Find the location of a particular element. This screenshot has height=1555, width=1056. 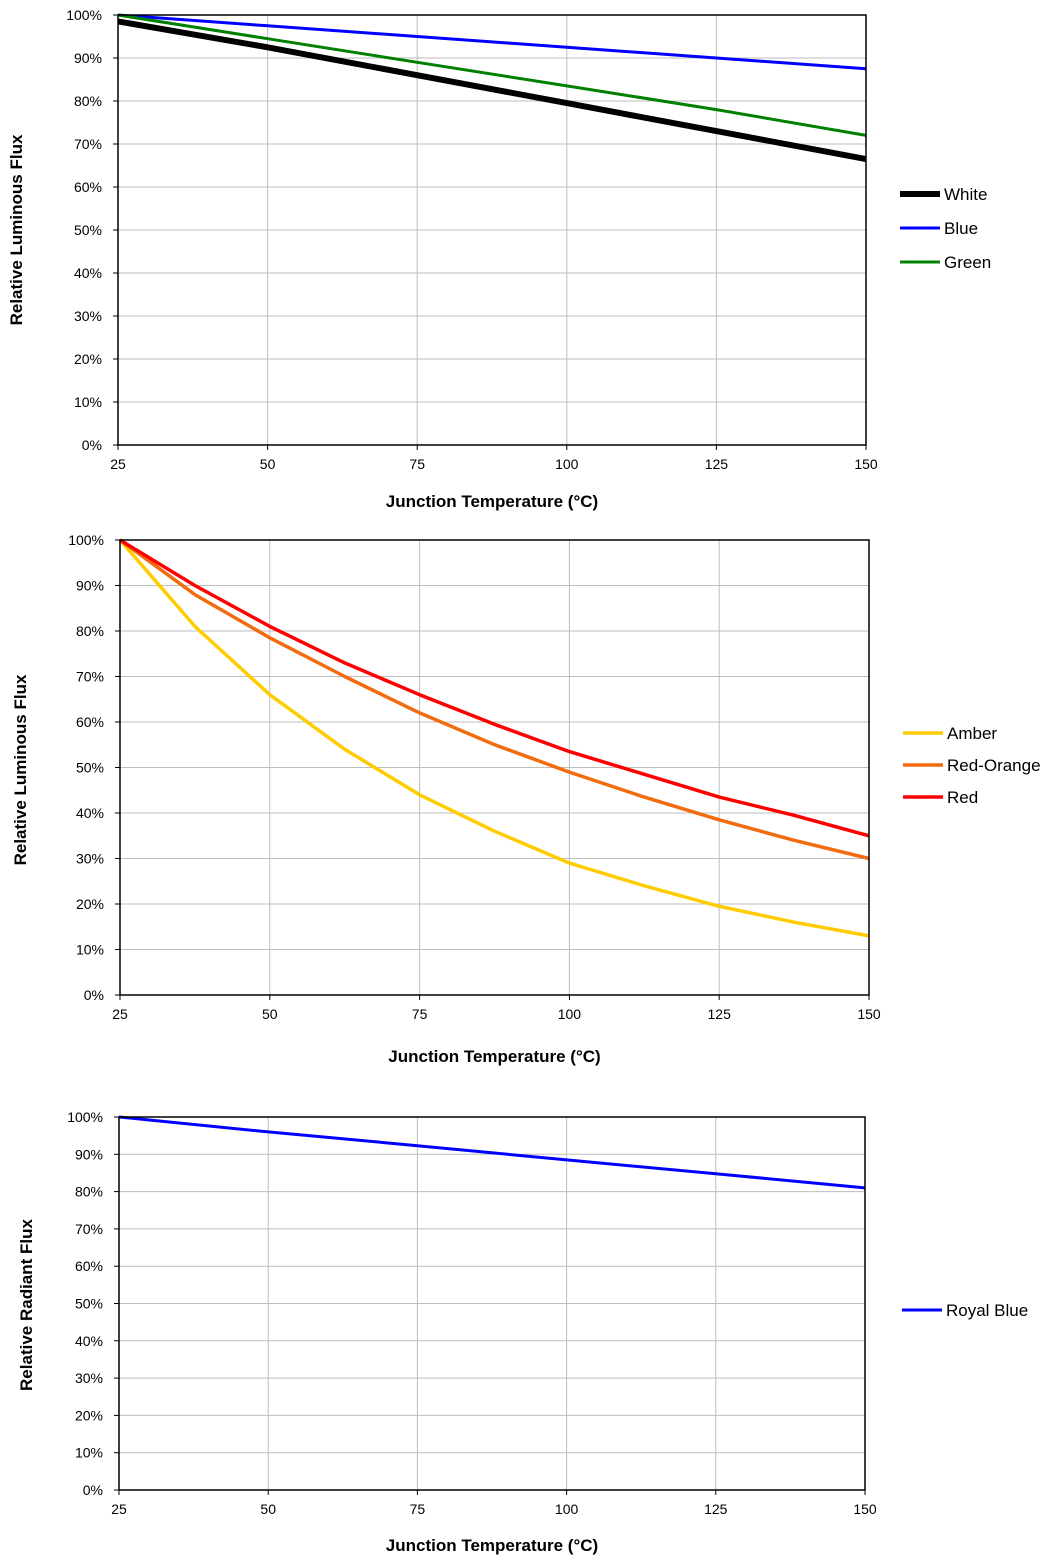

chart-1-x-tick-label: 25 is located at coordinates (118, 464).